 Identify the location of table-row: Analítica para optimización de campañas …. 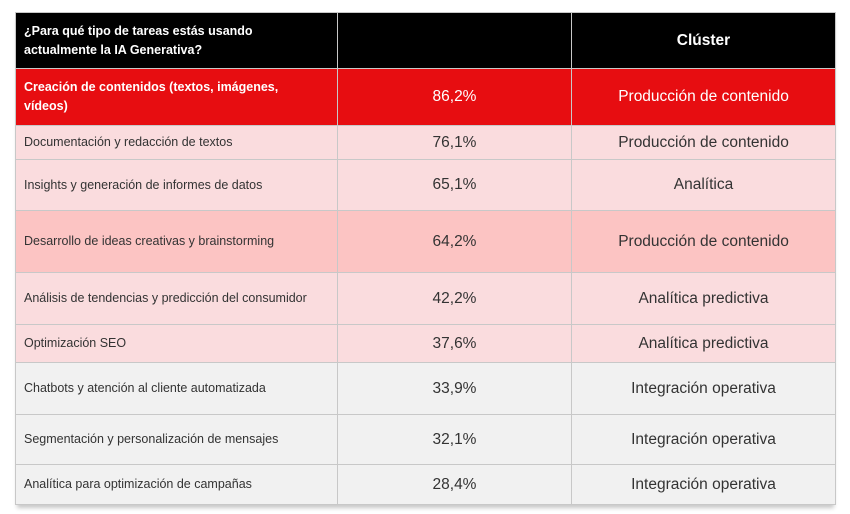
(425, 484).